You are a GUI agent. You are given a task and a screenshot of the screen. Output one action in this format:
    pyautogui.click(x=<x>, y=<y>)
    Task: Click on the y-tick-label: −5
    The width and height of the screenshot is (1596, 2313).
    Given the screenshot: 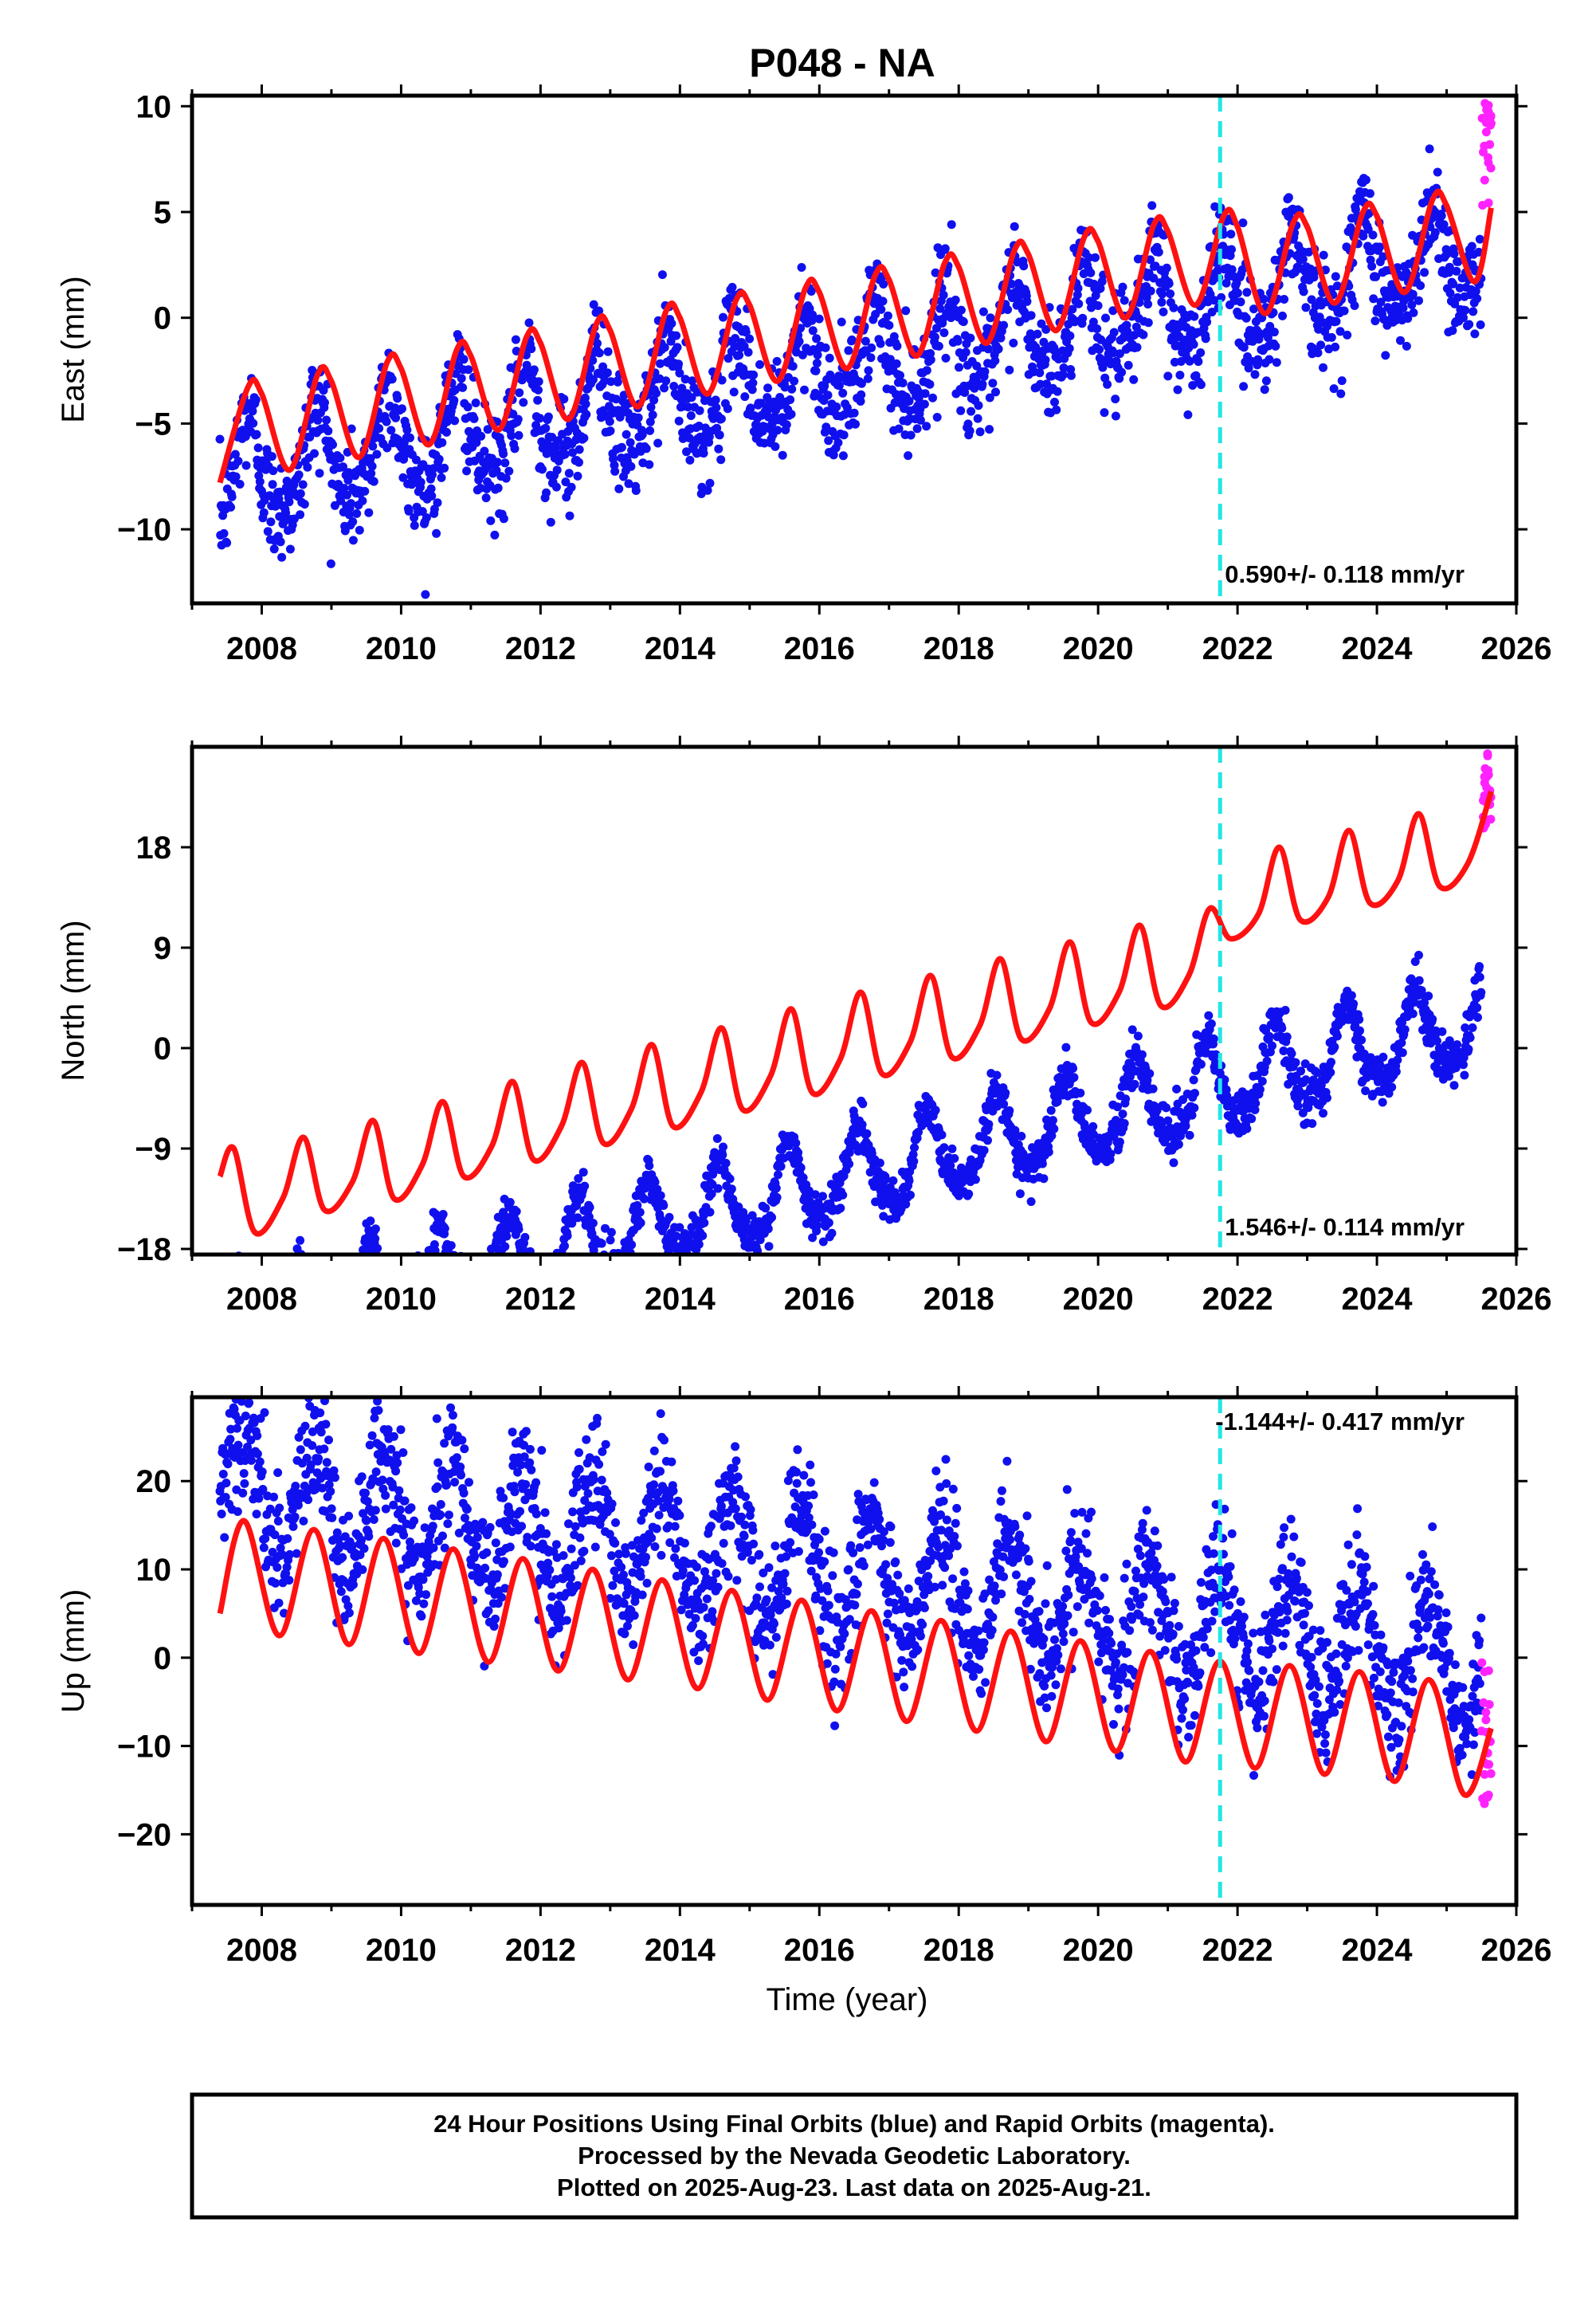 What is the action you would take?
    pyautogui.click(x=153, y=424)
    